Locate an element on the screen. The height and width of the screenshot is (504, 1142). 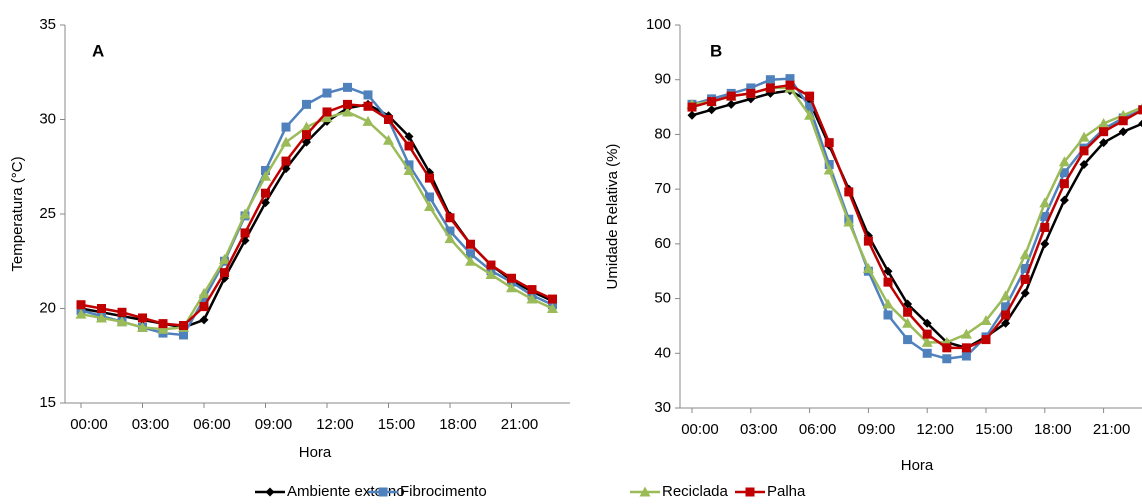
y-tick-label: 100 is located at coordinates (658, 24).